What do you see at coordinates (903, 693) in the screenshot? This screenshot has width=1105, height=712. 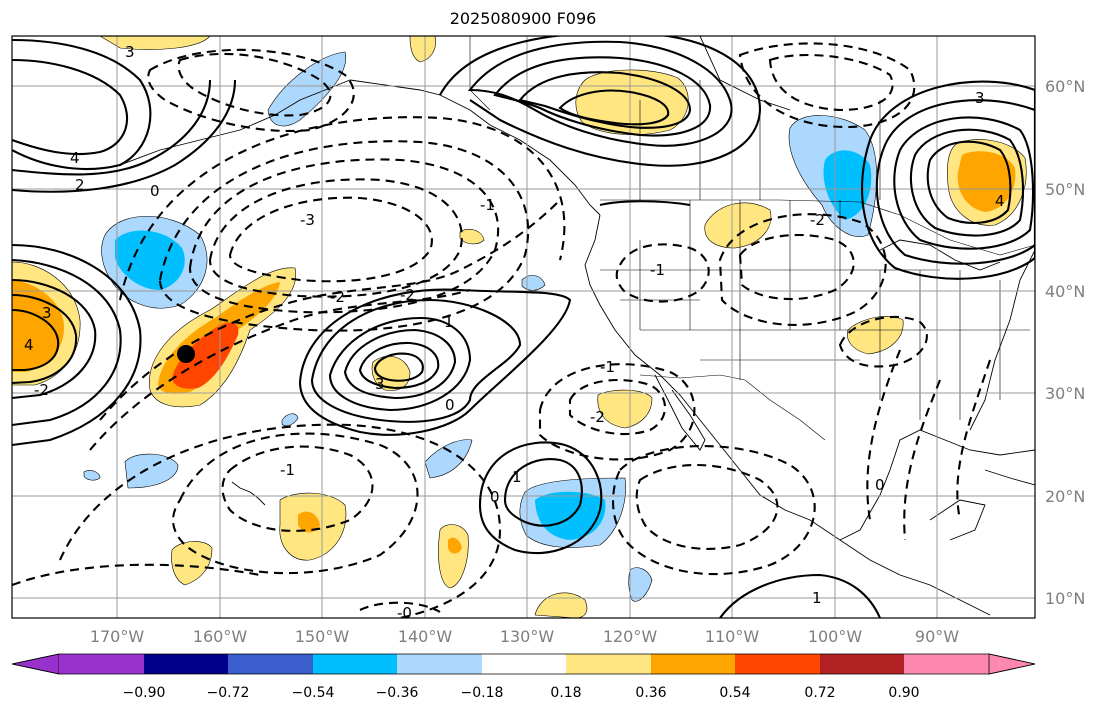 I see `colorbar-tick-pos090: 0.90` at bounding box center [903, 693].